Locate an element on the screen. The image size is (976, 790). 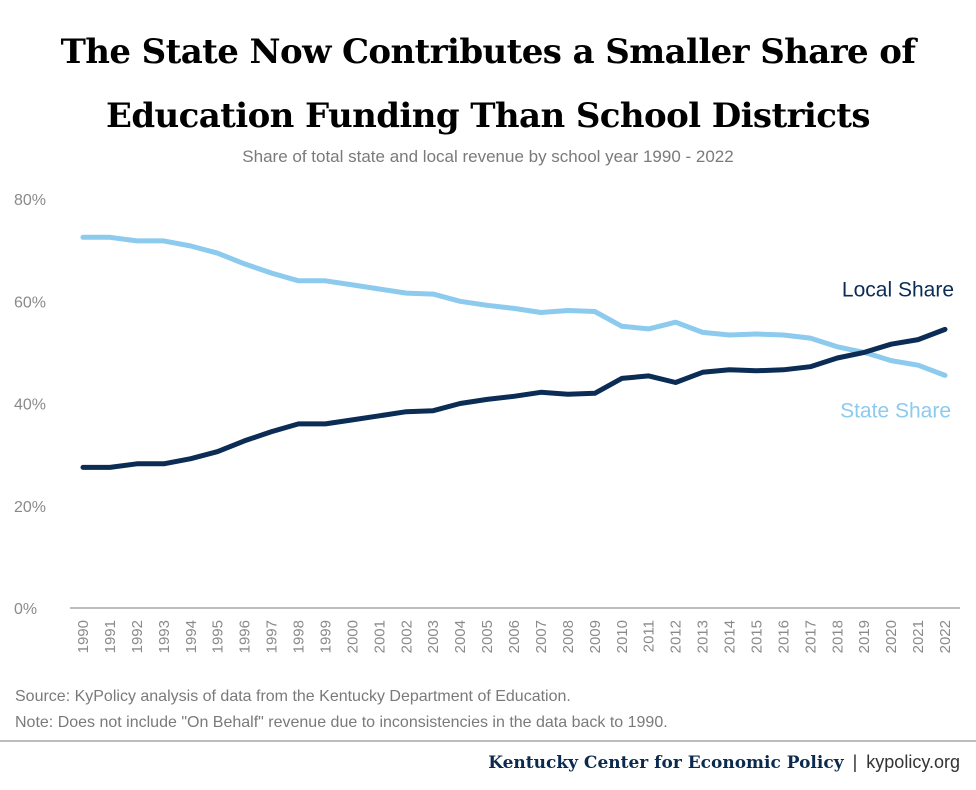
x-tick-label: 2007 is located at coordinates (541, 636).